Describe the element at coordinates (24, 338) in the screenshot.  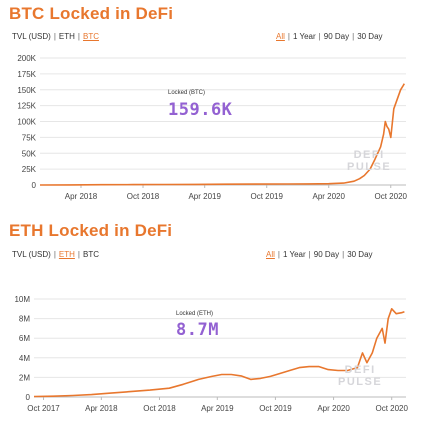
I see `y-tick-label: 6M` at that location.